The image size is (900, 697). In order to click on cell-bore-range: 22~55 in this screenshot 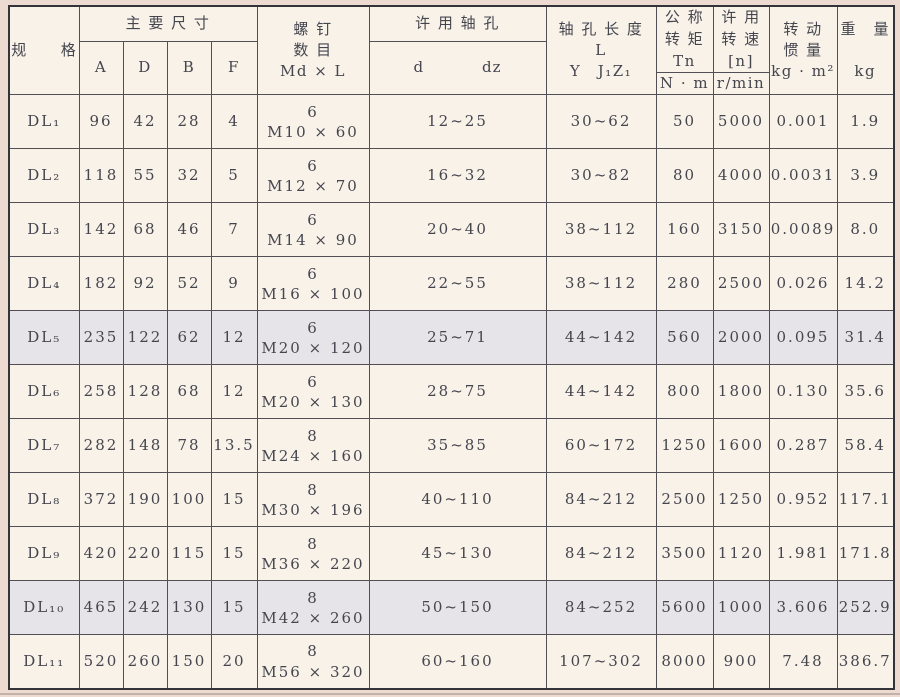, I will do `click(457, 284)`.